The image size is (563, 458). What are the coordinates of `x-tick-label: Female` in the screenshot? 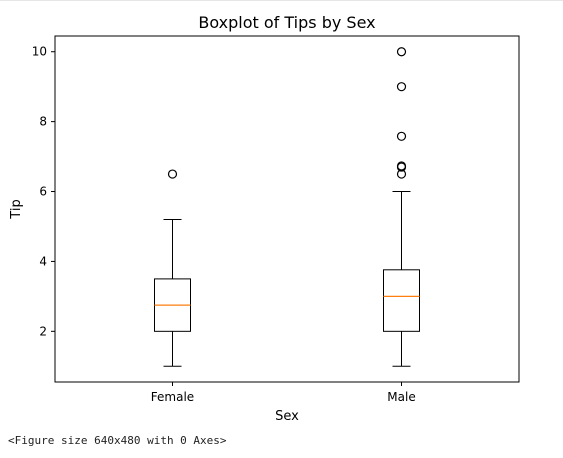 It's located at (172, 397).